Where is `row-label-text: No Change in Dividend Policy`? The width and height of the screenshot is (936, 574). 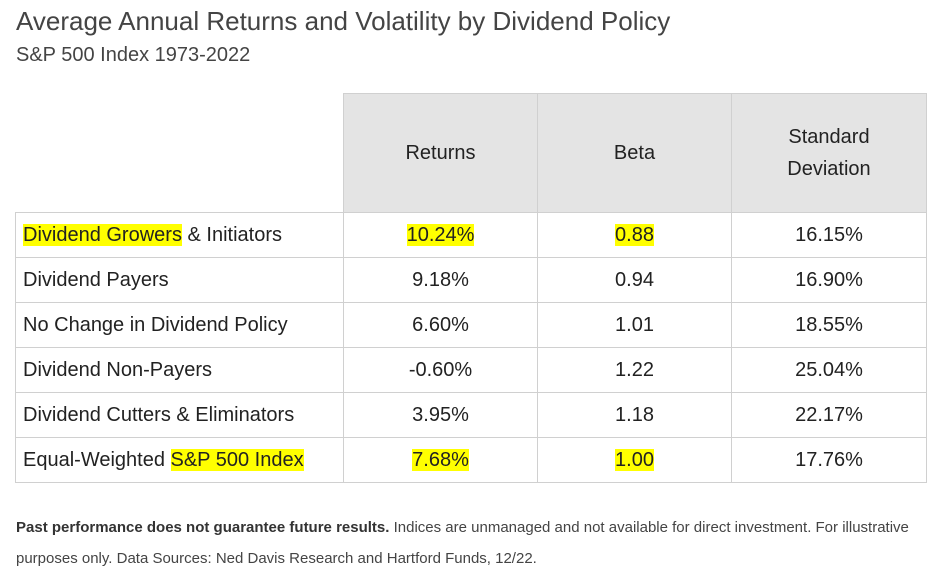
row-label-text: No Change in Dividend Policy is located at coordinates (155, 324).